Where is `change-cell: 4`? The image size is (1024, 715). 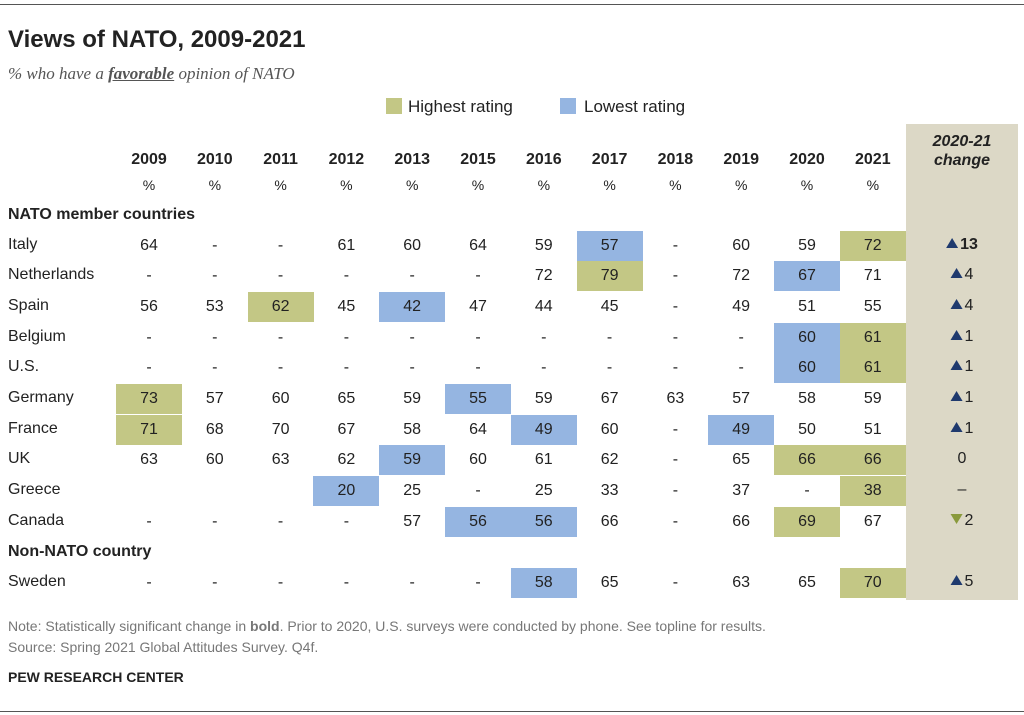 change-cell: 4 is located at coordinates (961, 306).